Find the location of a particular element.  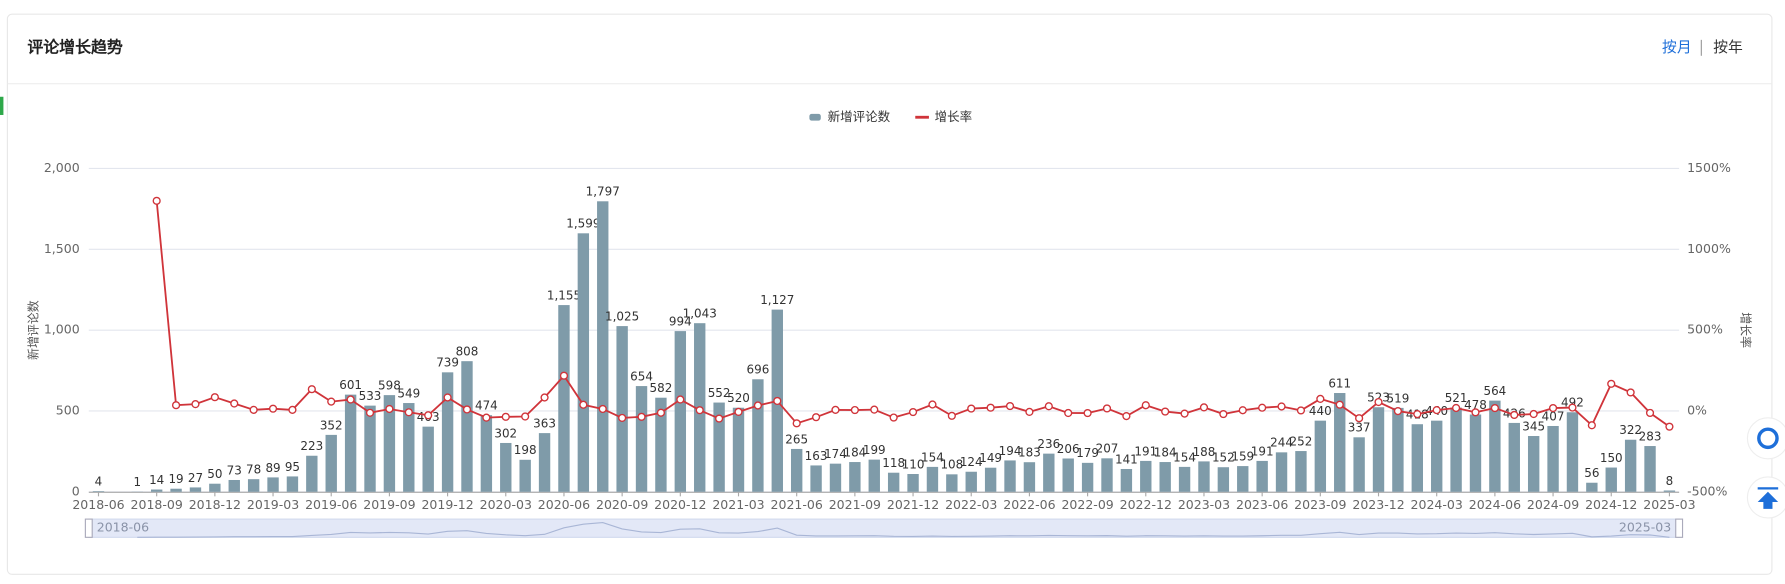

bar-value-label: 27 is located at coordinates (195, 478).